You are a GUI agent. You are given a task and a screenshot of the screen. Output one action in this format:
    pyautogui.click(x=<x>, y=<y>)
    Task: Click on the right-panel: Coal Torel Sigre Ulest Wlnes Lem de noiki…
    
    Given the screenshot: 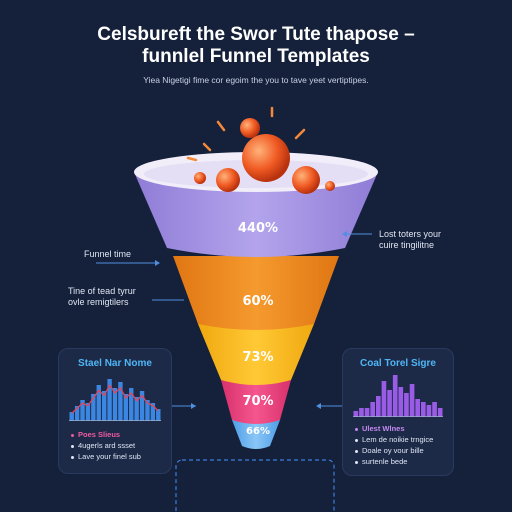 What is the action you would take?
    pyautogui.click(x=398, y=412)
    